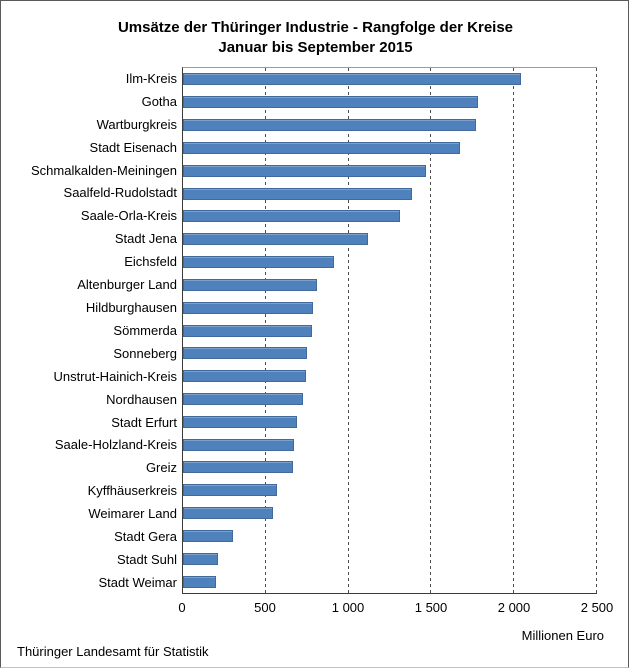  Describe the element at coordinates (115, 445) in the screenshot. I see `category-label: Saale-Holzland-Kreis` at that location.